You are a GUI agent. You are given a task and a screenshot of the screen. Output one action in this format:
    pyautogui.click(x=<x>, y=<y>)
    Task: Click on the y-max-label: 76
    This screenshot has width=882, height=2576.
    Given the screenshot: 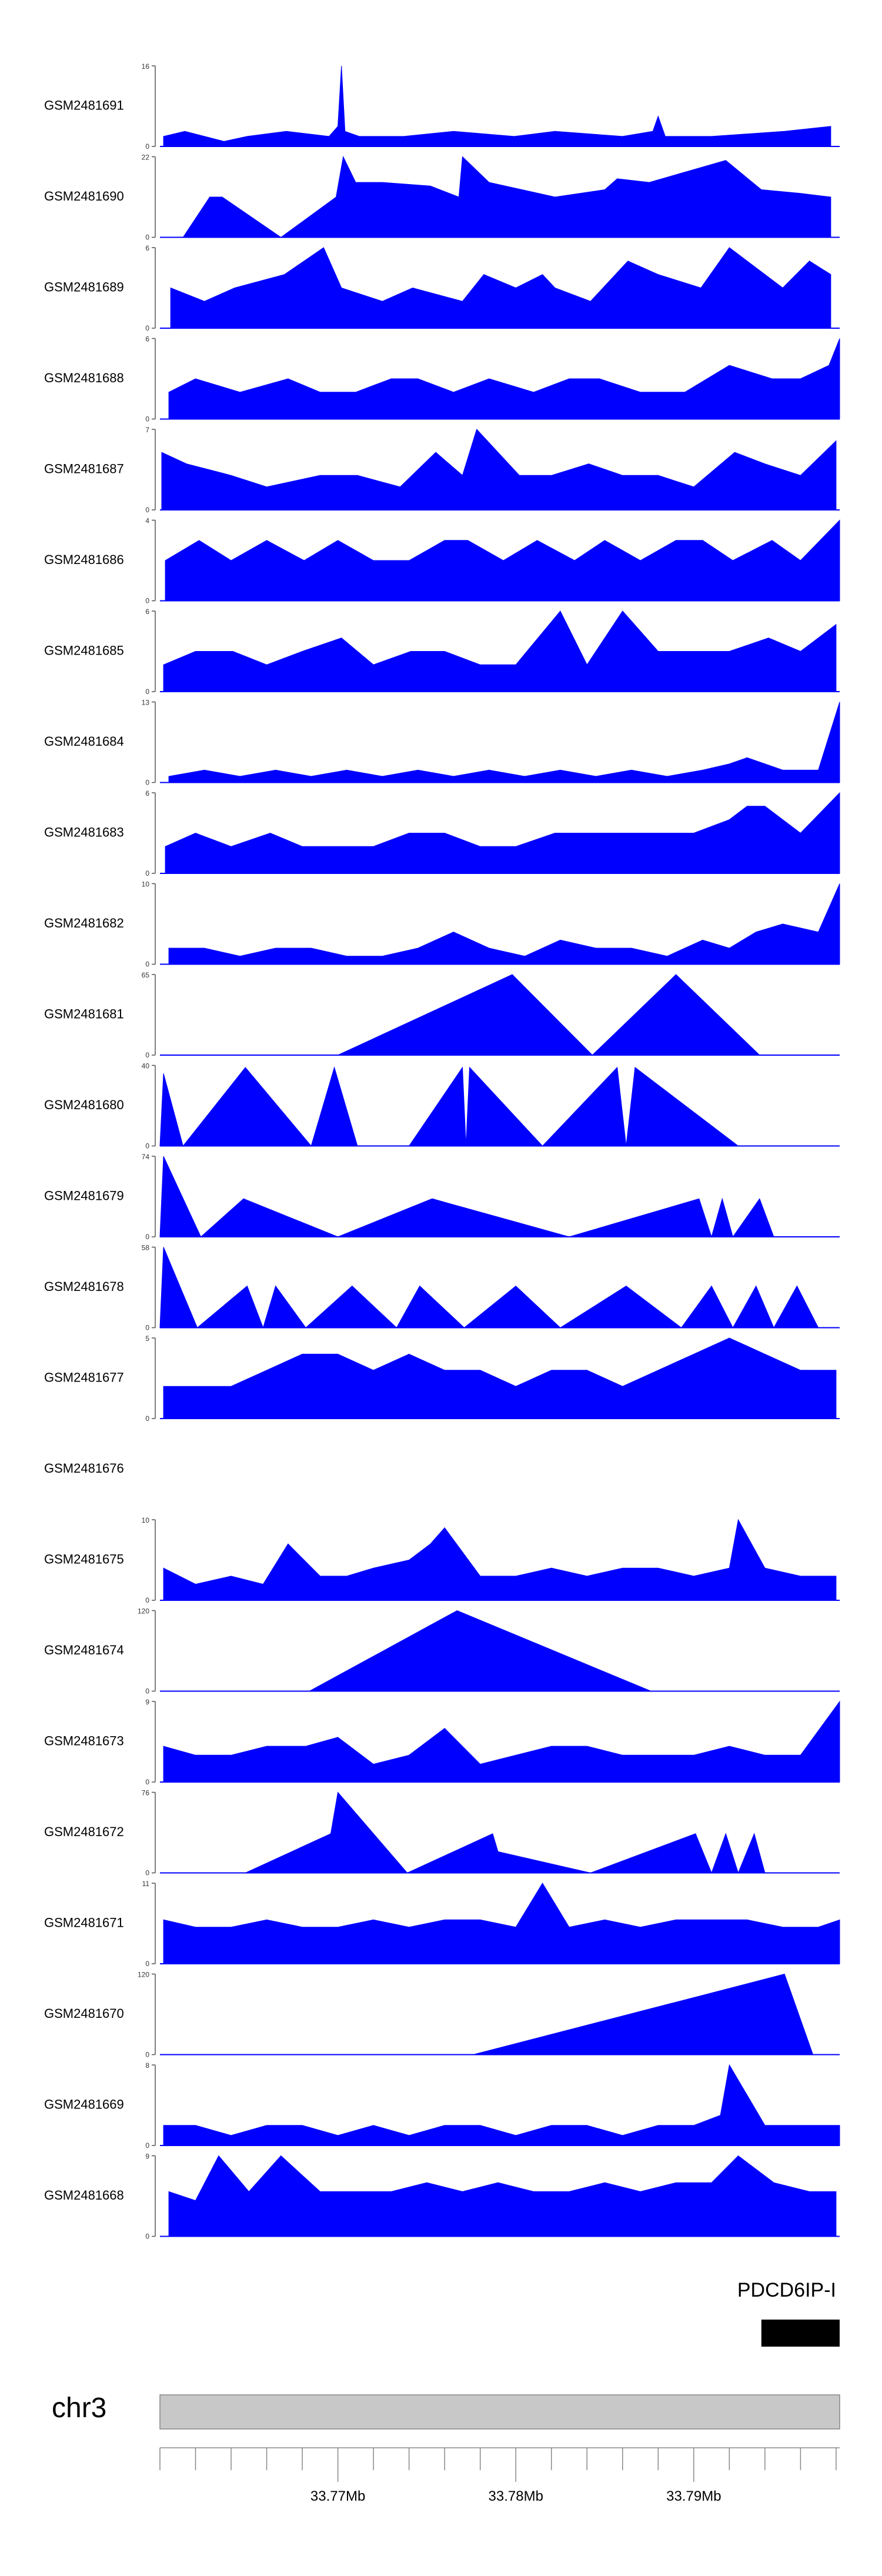 What is the action you would take?
    pyautogui.click(x=146, y=1793)
    